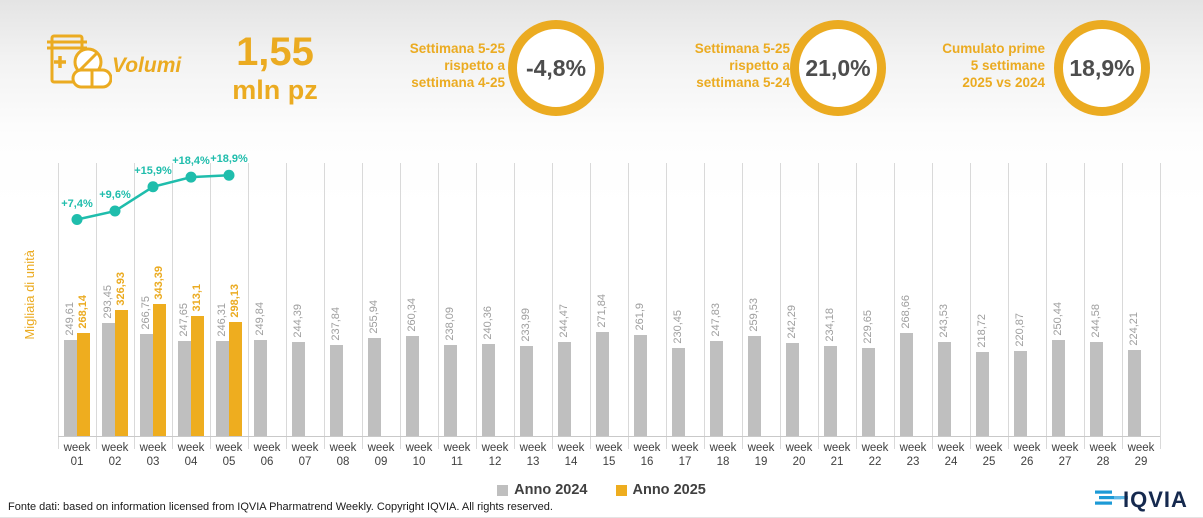  I want to click on x-axis-tick-label: week 24, so click(951, 455).